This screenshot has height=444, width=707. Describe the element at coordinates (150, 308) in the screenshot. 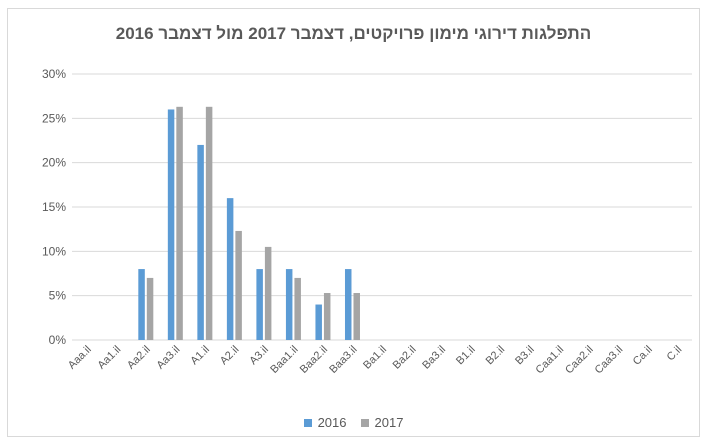

I see `bar-2017-Aa2.il` at that location.